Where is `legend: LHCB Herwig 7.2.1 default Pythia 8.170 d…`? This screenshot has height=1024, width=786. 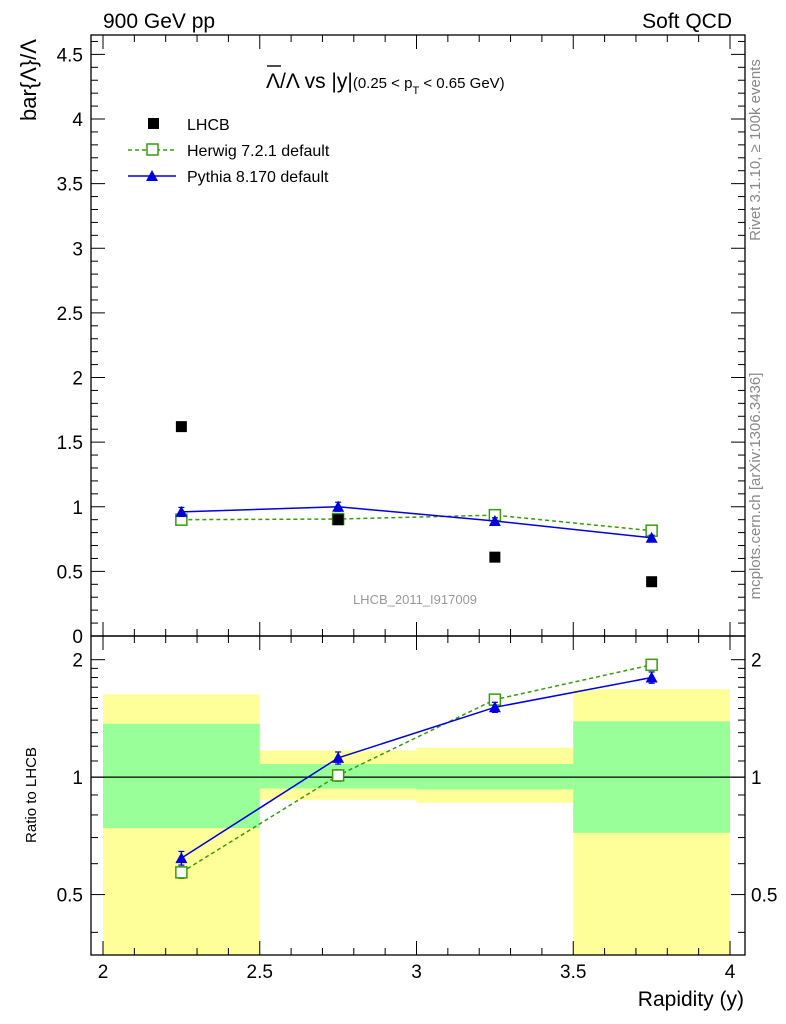
legend: LHCB Herwig 7.2.1 default Pythia 8.170 d… is located at coordinates (229, 151).